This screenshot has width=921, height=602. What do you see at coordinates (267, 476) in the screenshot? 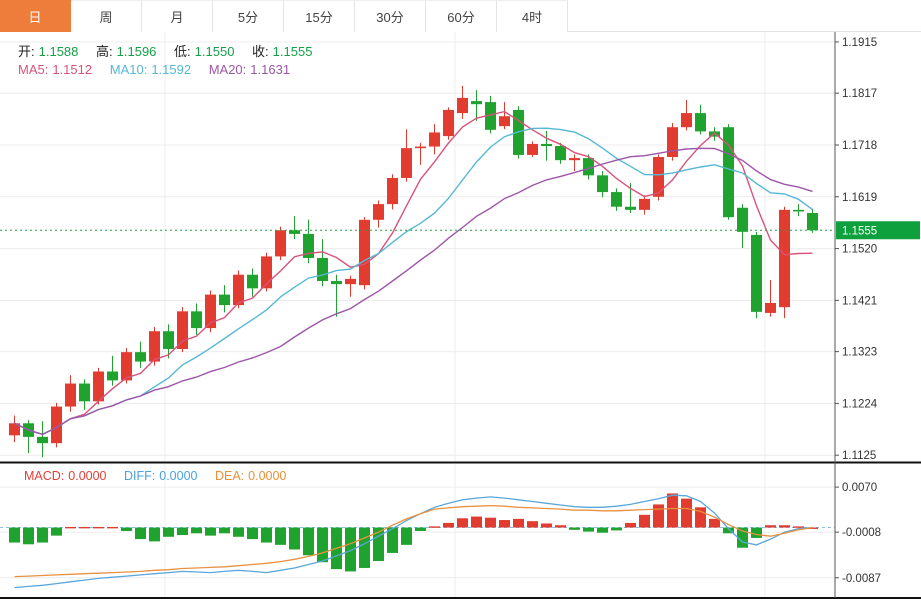
I see `dea-value: 0.0000` at bounding box center [267, 476].